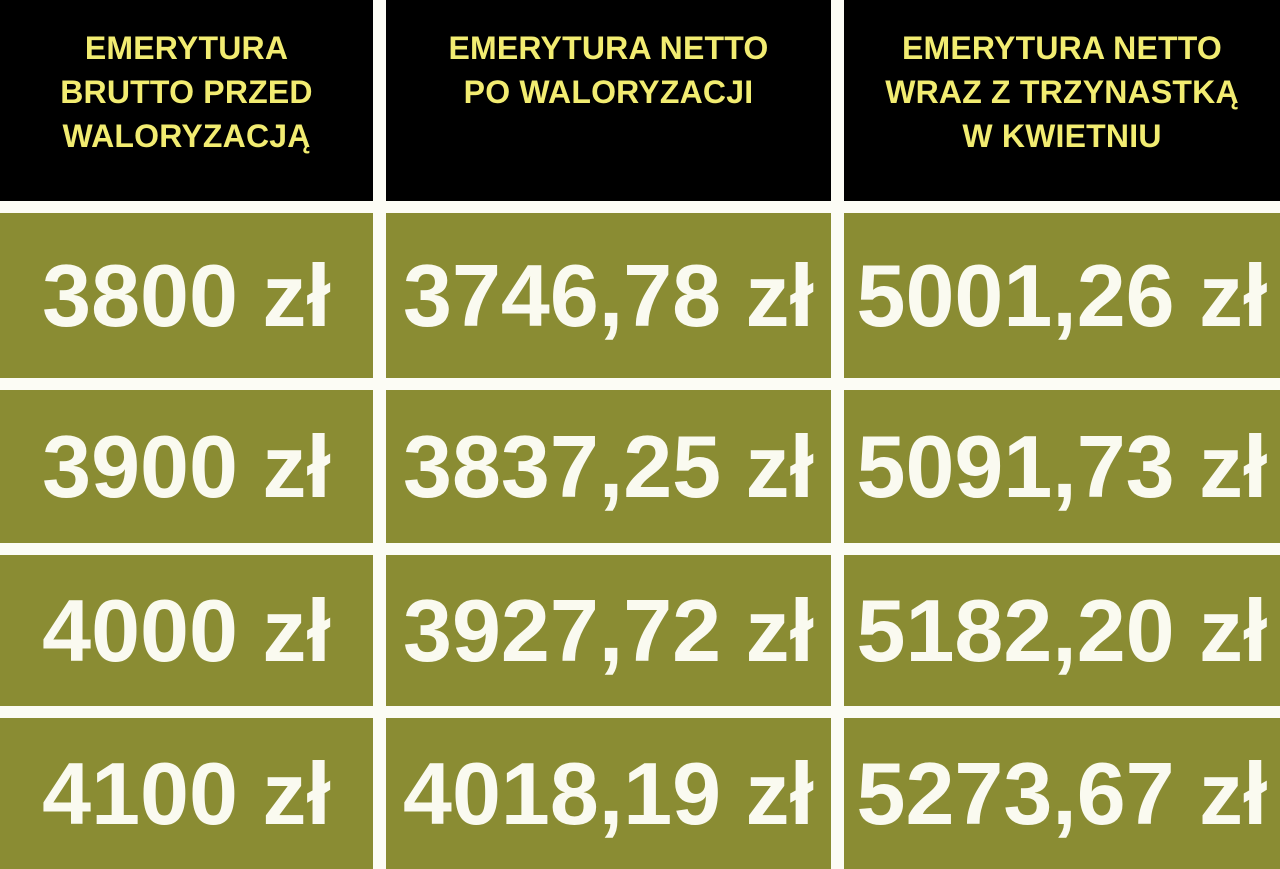 This screenshot has height=869, width=1280. I want to click on header-cell-netto-po-waloryzacji: EMERYTURA NETTO PO WALORYZACJI, so click(608, 100).